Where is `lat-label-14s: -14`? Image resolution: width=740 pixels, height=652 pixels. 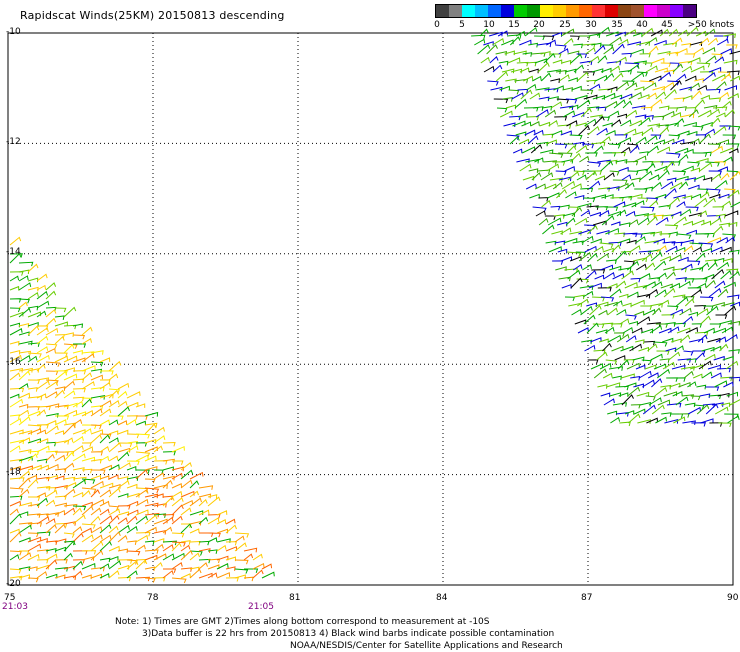
lat-label-14s: -14 is located at coordinates (13, 252).